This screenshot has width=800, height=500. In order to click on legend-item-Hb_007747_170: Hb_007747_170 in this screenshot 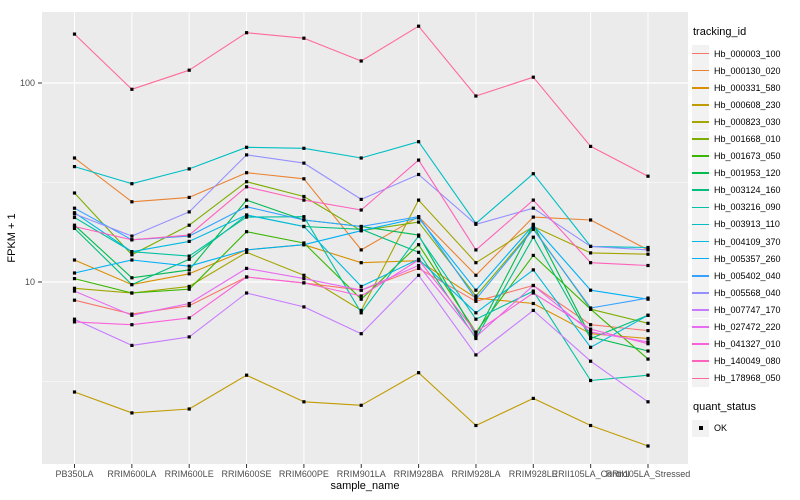, I will do `click(746, 310)`.